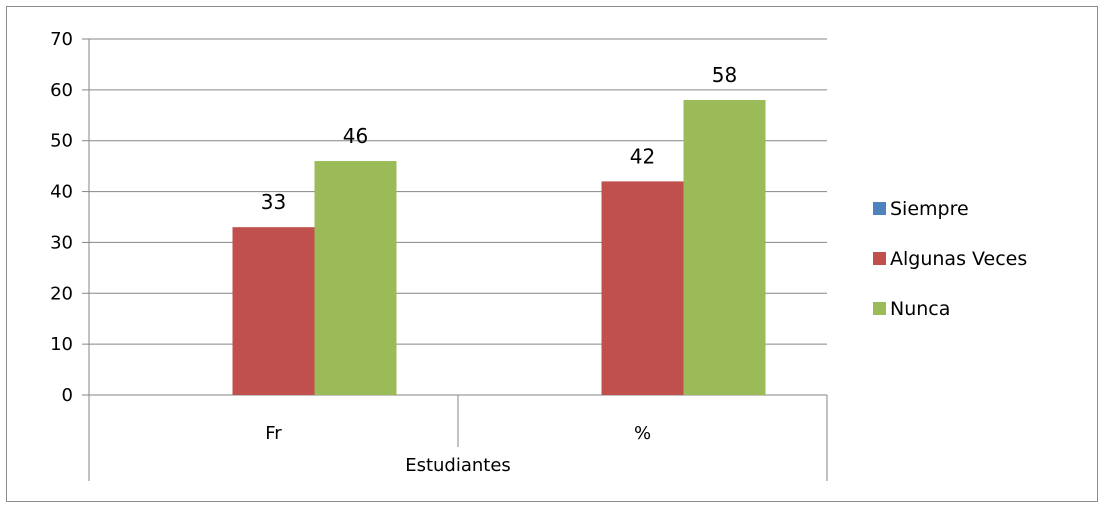  Describe the element at coordinates (61, 344) in the screenshot. I see `y-tick-label: 10` at that location.